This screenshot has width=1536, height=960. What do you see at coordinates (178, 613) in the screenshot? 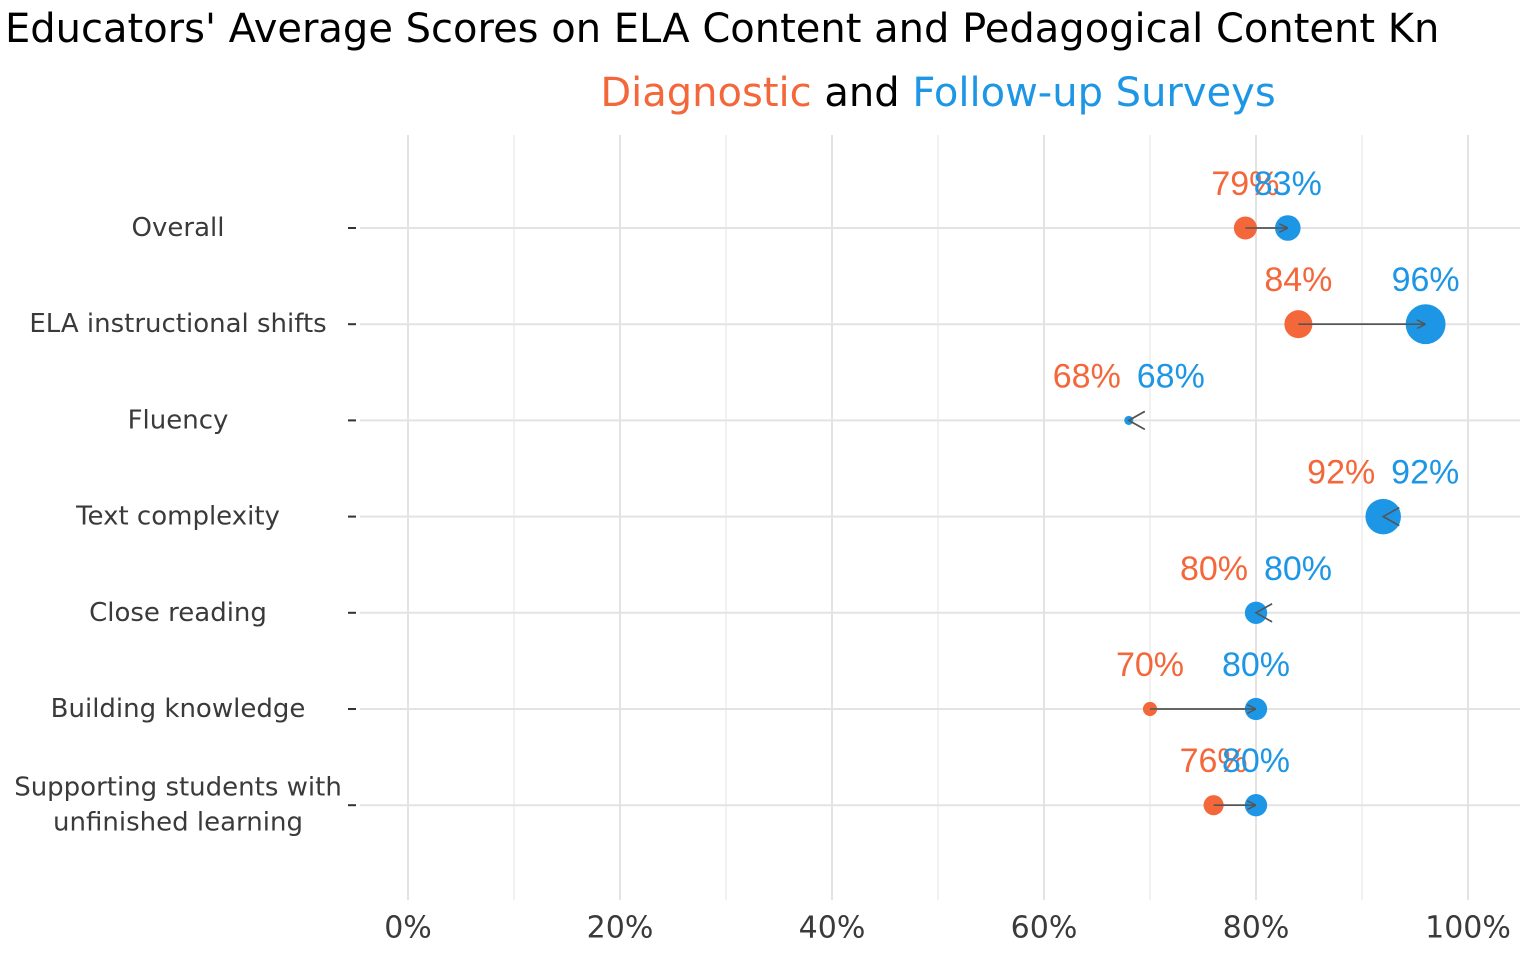
I see `y-axis-label: Close reading` at bounding box center [178, 613].